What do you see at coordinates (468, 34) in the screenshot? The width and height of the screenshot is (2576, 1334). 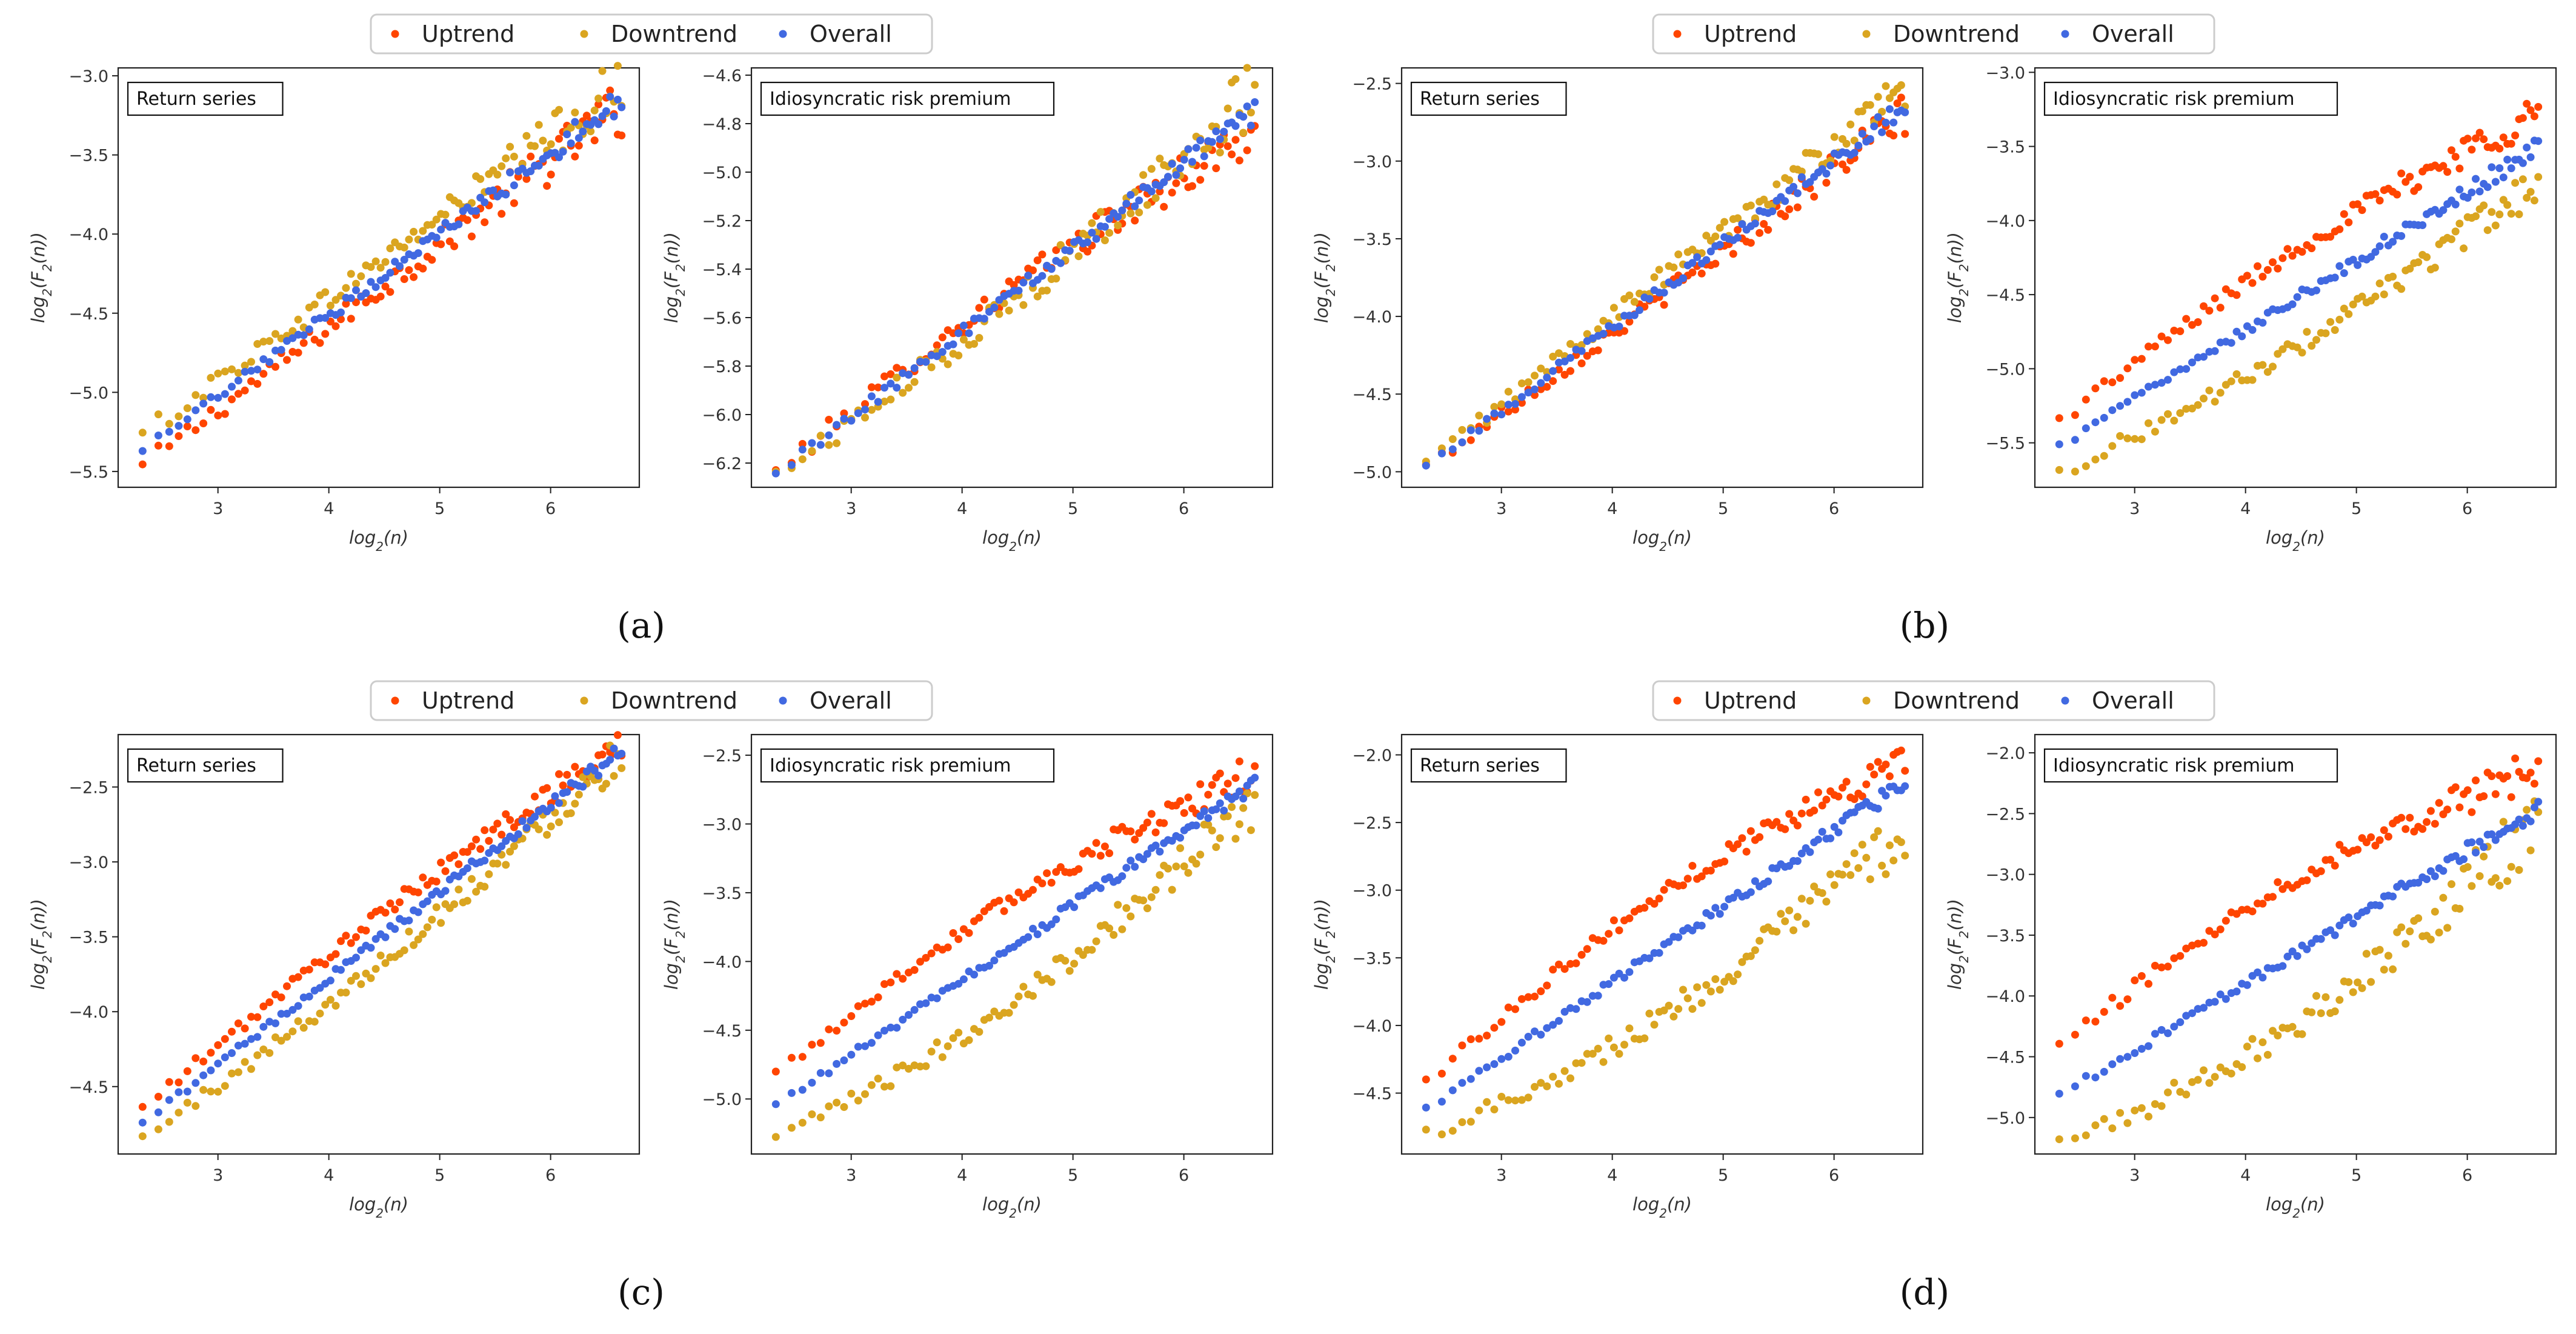 I see `legend-label-uptrend: Uptrend` at bounding box center [468, 34].